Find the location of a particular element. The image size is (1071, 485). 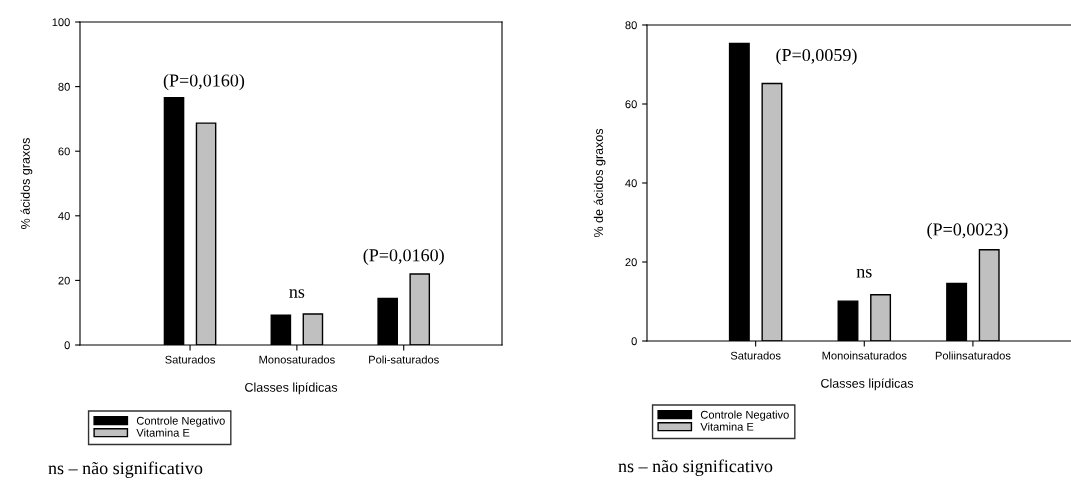

x-tick-label: Monosaturados is located at coordinates (297, 359).